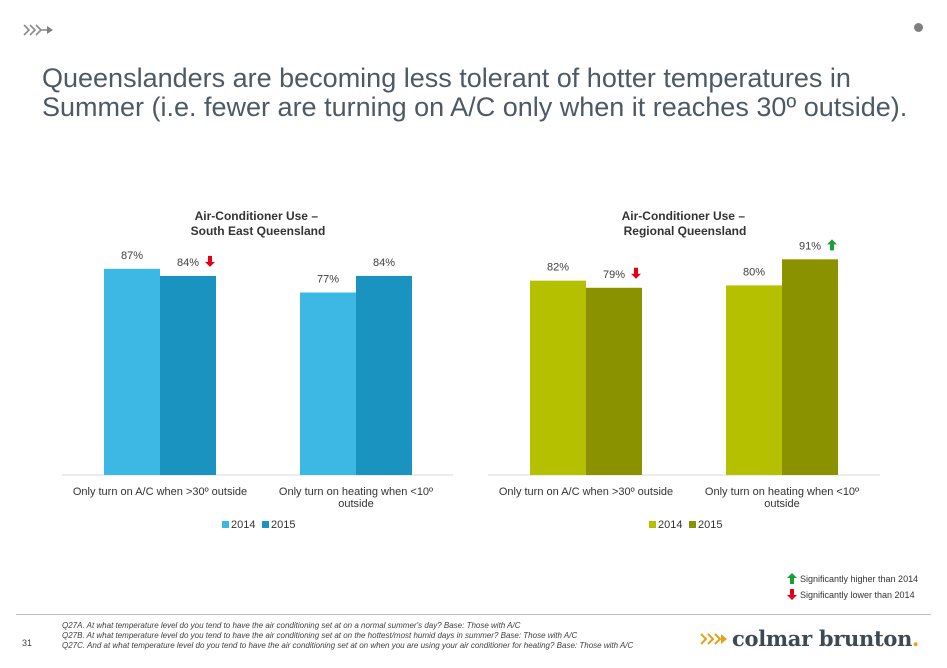  What do you see at coordinates (558, 268) in the screenshot?
I see `data-label: 82%` at bounding box center [558, 268].